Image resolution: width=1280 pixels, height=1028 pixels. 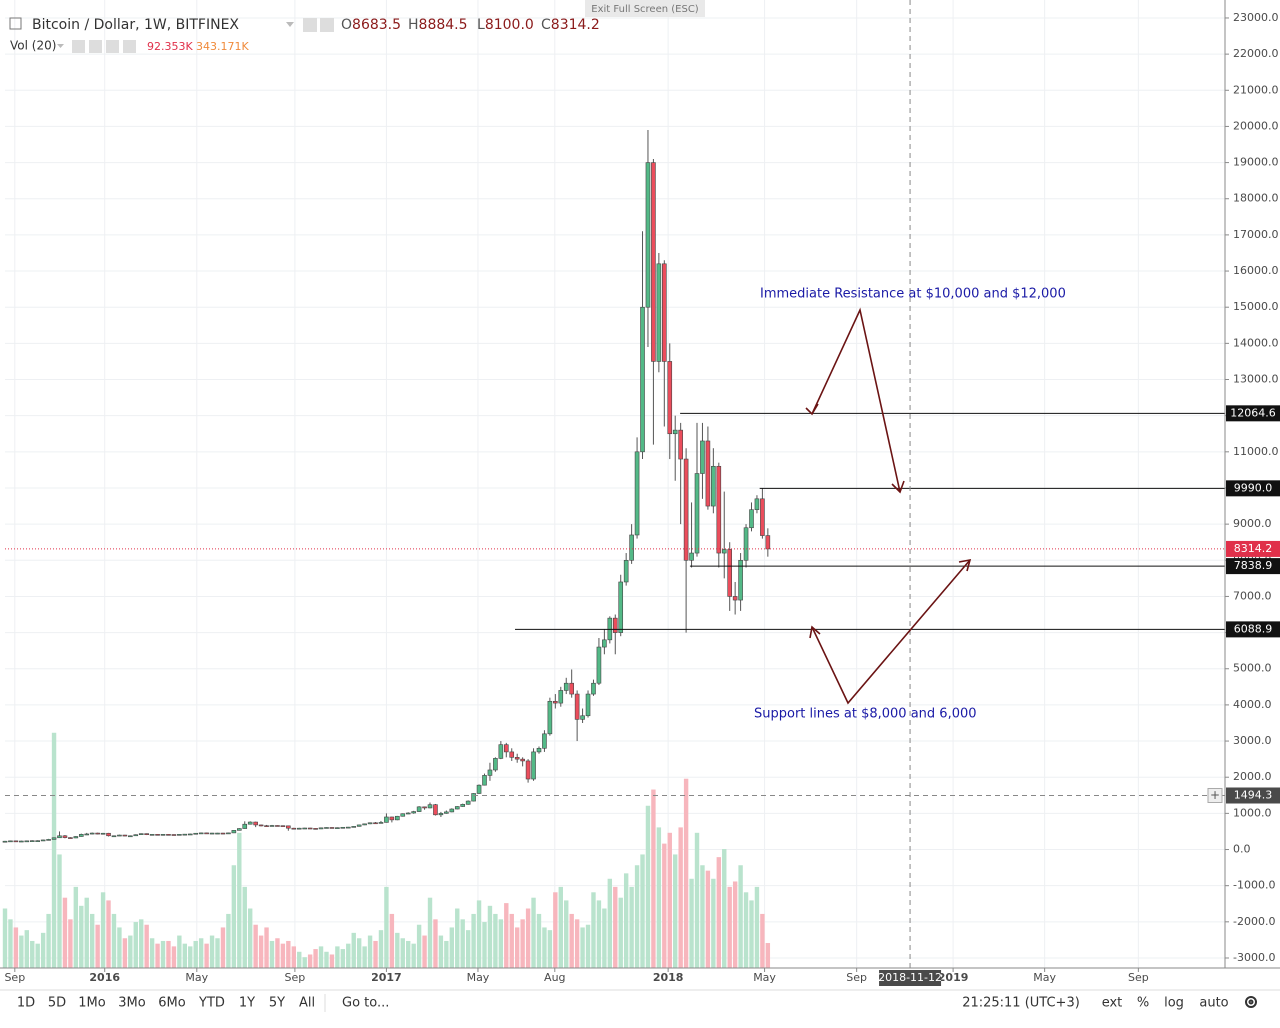 I want to click on range-button: 6Mo, so click(x=171, y=1003).